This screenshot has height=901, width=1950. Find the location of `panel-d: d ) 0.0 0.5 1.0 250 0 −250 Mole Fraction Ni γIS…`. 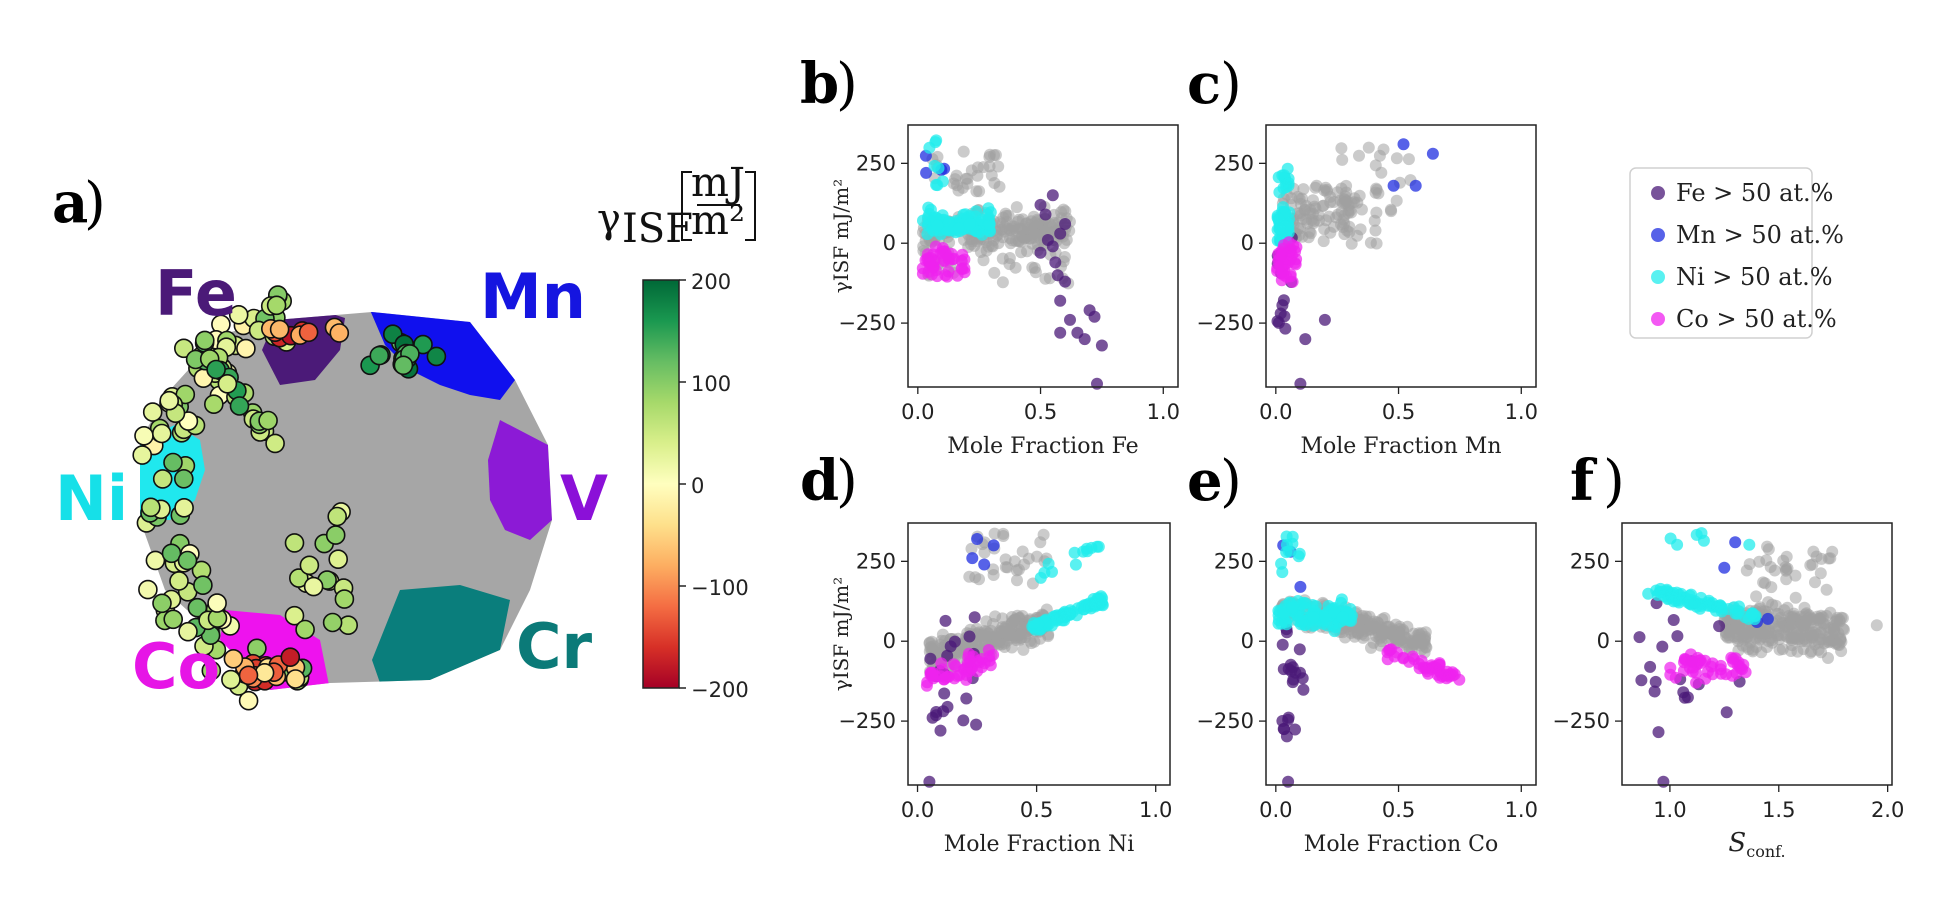

panel-d: d ) 0.0 0.5 1.0 250 0 −250 Mole Fraction Ni γIS… is located at coordinates (986, 652).